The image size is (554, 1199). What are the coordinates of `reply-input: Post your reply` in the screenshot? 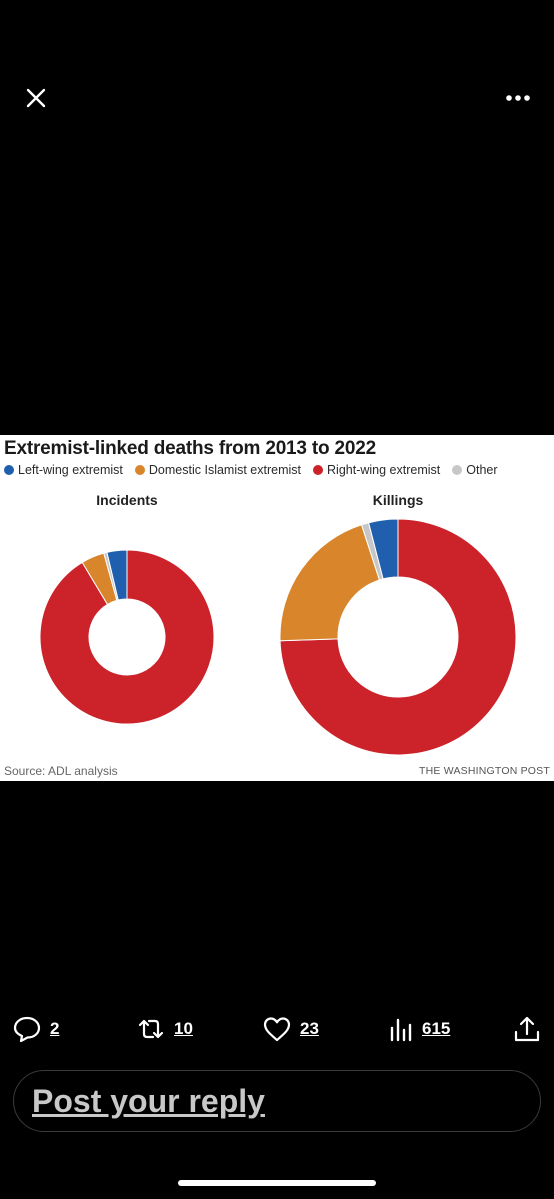 It's located at (277, 1101).